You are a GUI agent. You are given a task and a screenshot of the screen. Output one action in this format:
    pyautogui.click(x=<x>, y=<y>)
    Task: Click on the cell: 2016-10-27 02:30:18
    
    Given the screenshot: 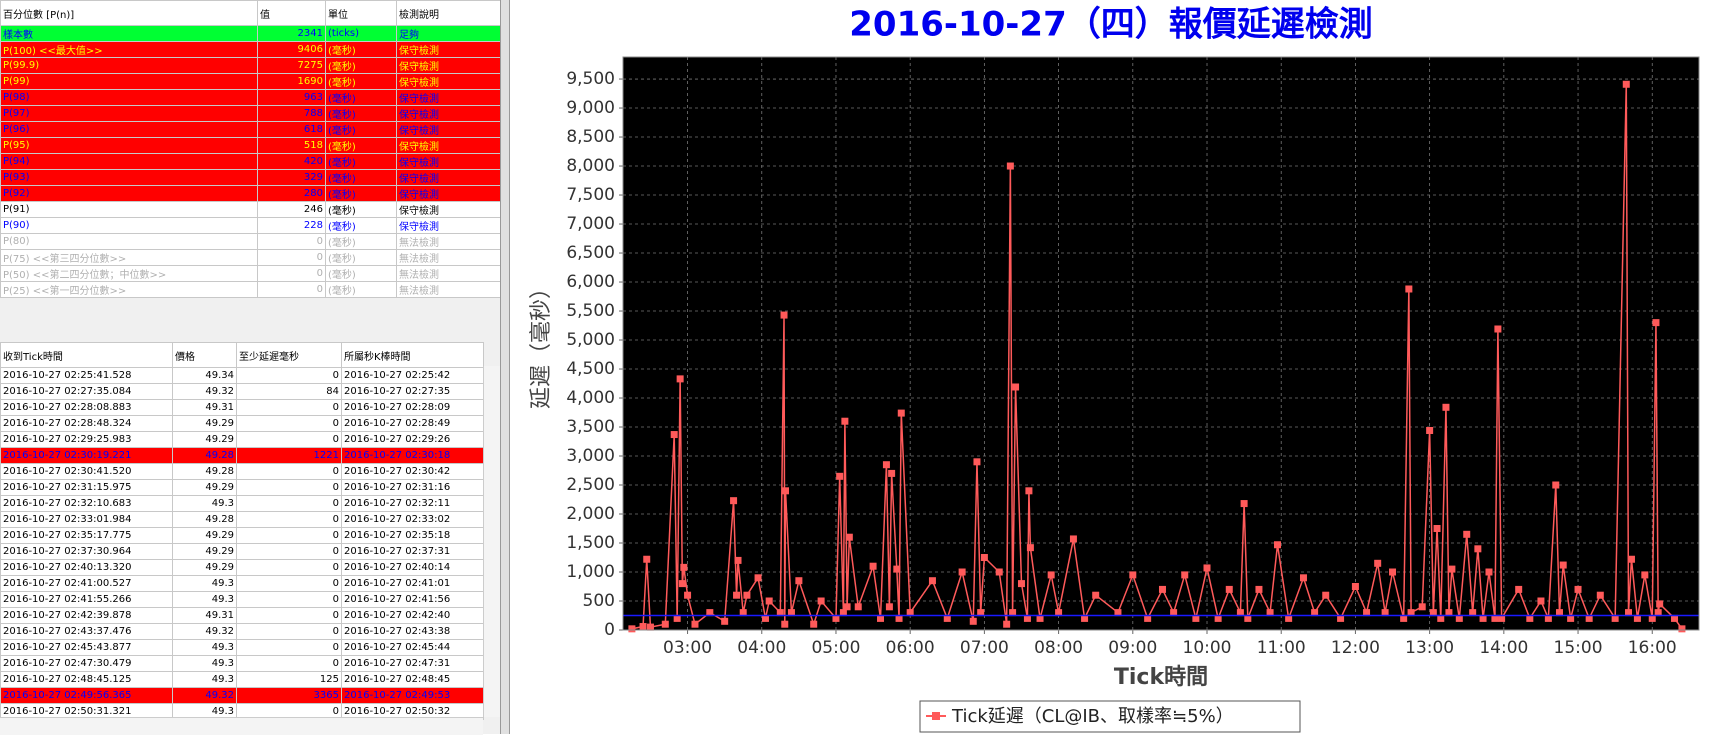 What is the action you would take?
    pyautogui.click(x=412, y=455)
    